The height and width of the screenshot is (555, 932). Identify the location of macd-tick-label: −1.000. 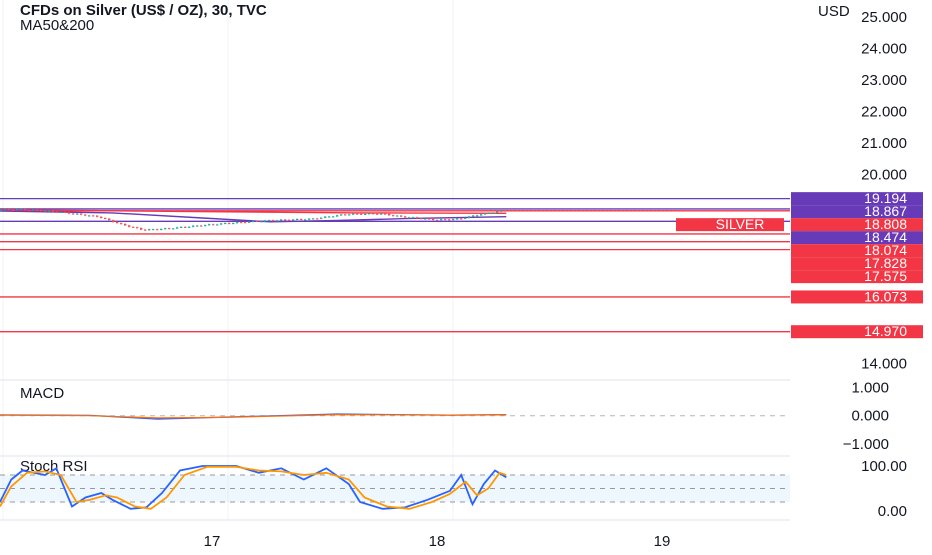
(866, 444).